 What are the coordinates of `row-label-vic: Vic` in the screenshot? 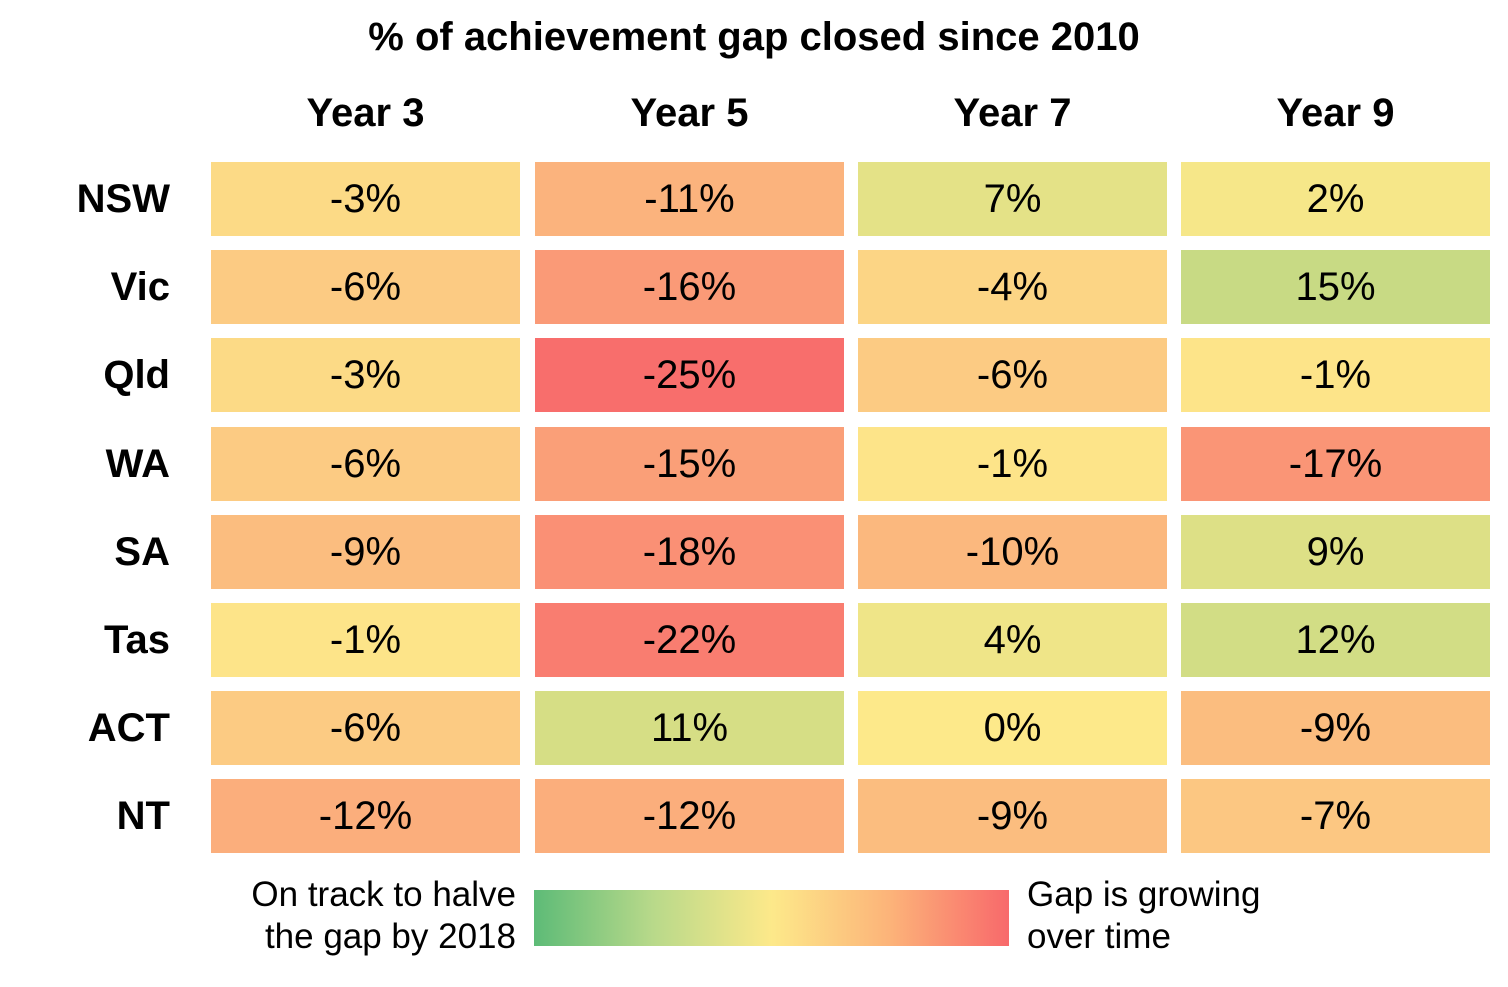 It's located at (140, 287).